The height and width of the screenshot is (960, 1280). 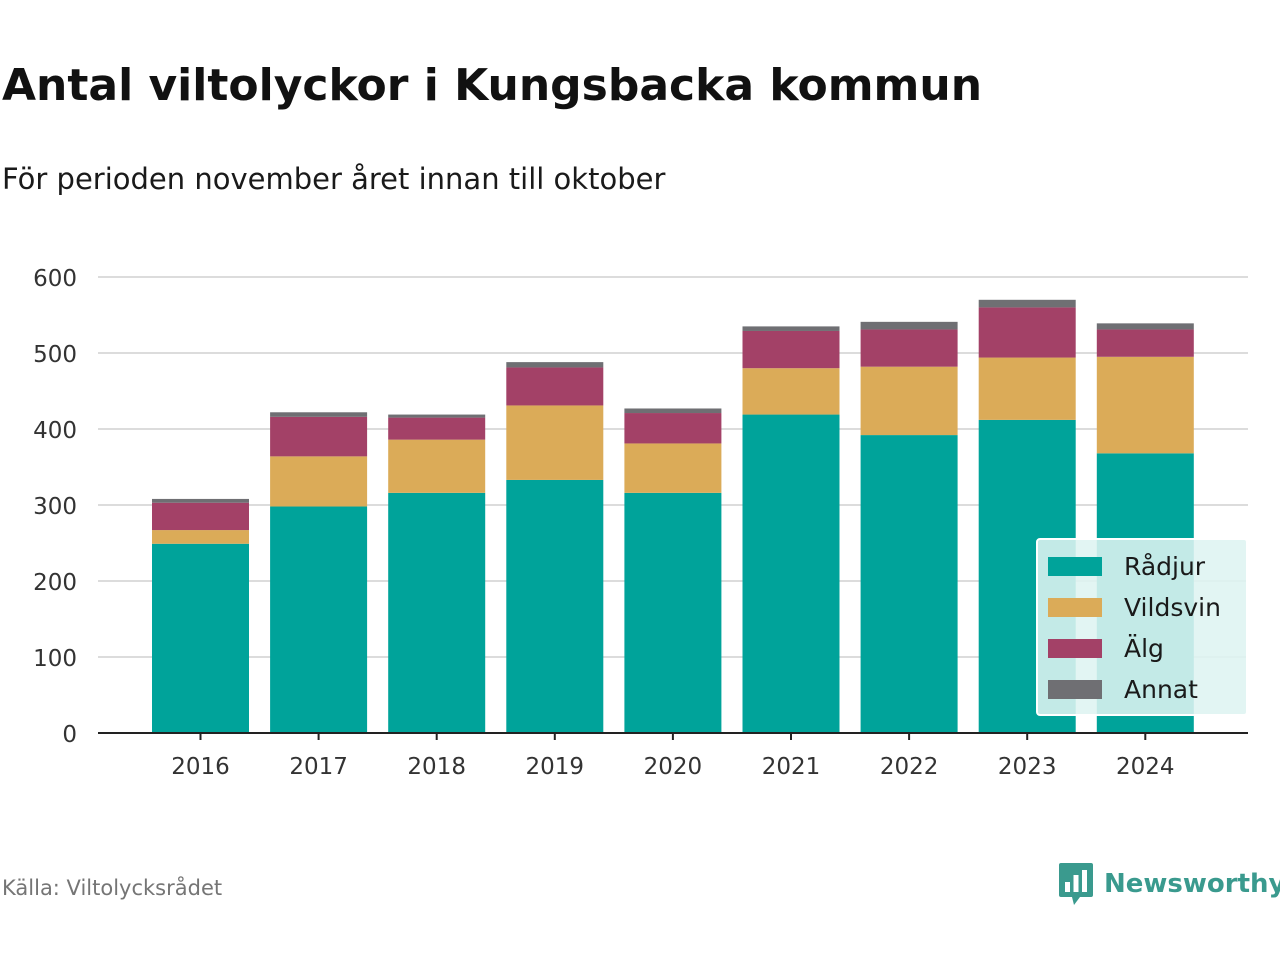 What do you see at coordinates (437, 428) in the screenshot?
I see `bar-2018-älg` at bounding box center [437, 428].